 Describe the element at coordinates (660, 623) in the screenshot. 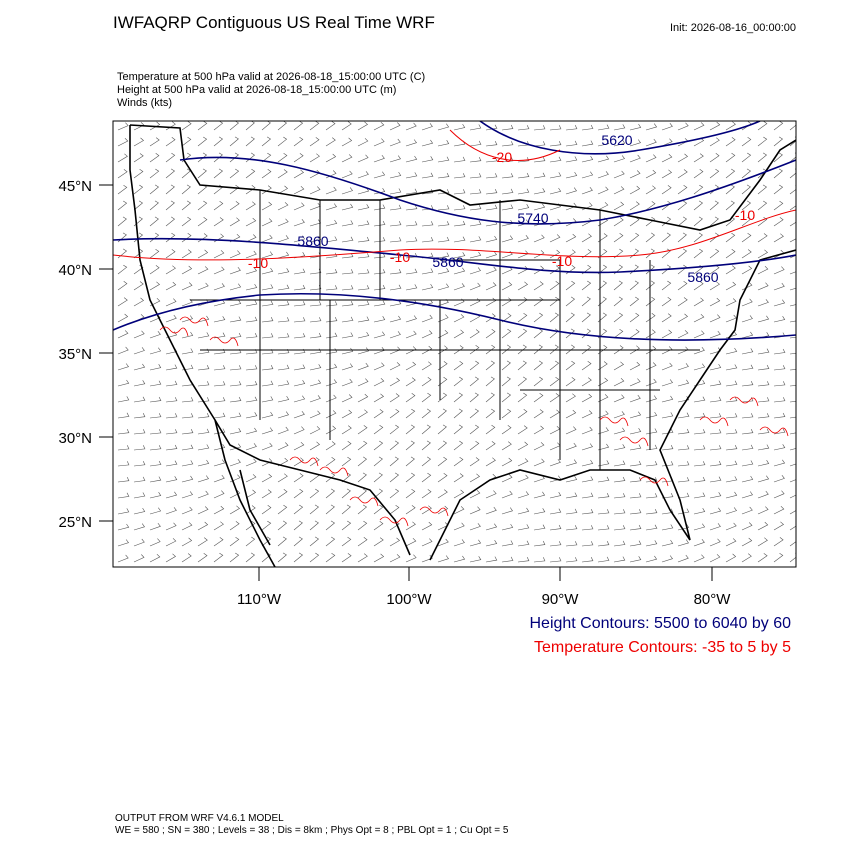

I see `height-legend: Height Contours: 5500 to 6040 by 60` at that location.